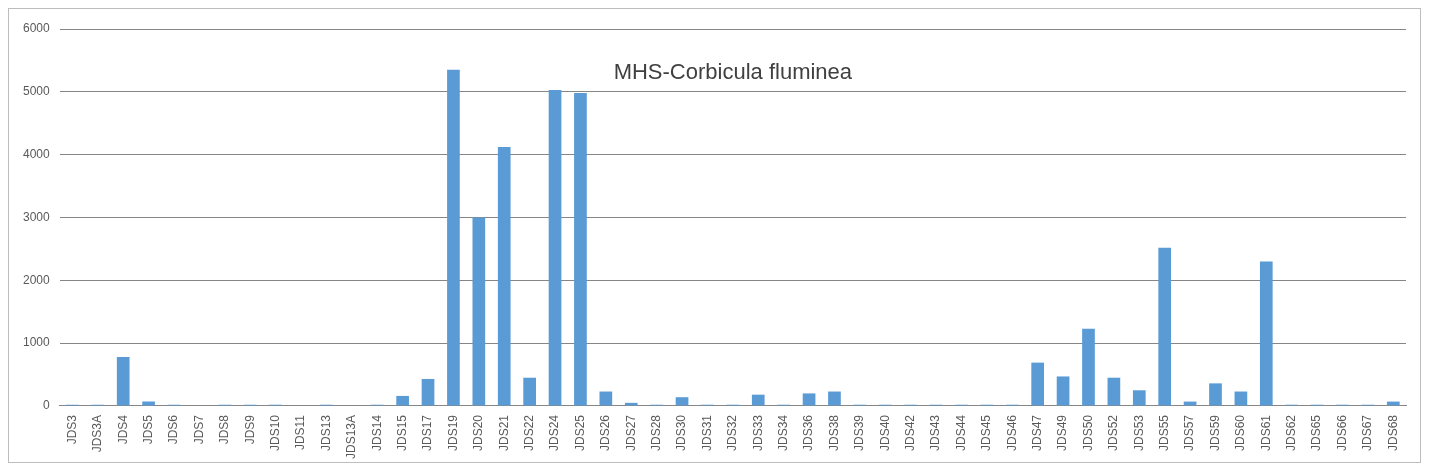  I want to click on x-tick-label: JDS27, so click(630, 433).